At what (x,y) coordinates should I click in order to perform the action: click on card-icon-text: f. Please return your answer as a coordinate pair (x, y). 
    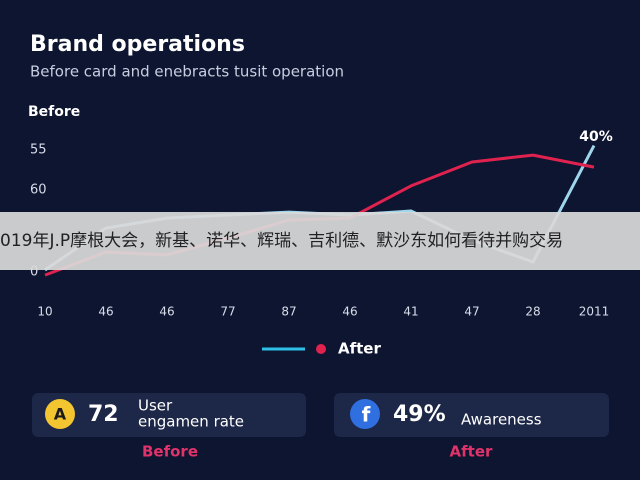
    Looking at the image, I should click on (366, 415).